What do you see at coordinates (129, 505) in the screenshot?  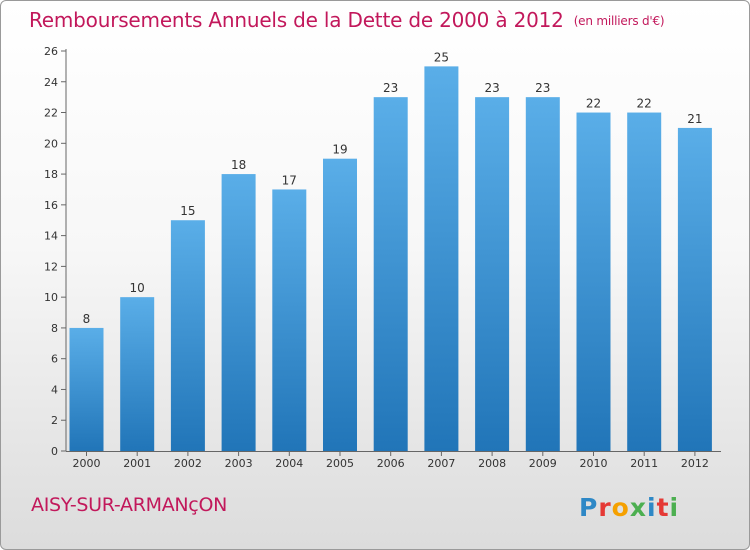 I see `commune-name: AISY-SUR-ARMANçON` at bounding box center [129, 505].